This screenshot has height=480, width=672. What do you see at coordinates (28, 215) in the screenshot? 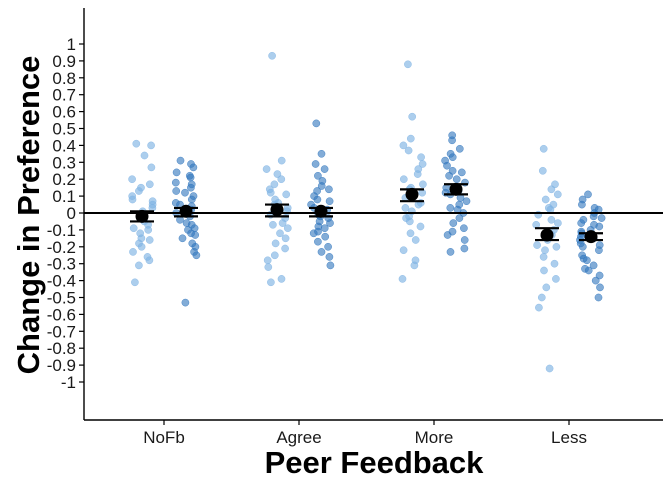
I see `y-axis-title: Change in Preference` at bounding box center [28, 215].